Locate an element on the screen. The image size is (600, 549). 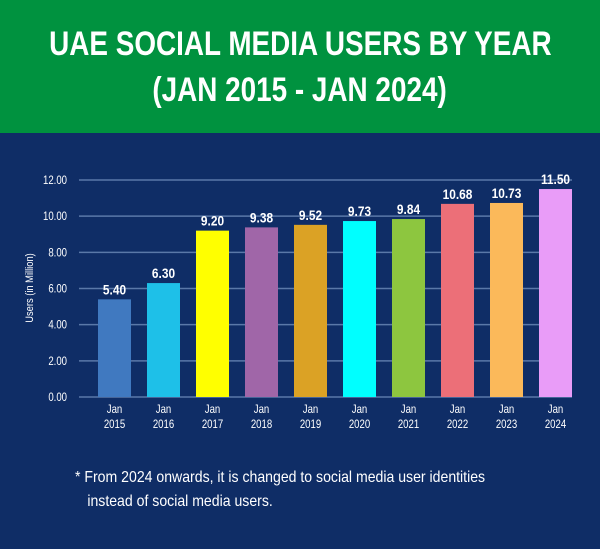
value-label: 10.68 is located at coordinates (458, 194).